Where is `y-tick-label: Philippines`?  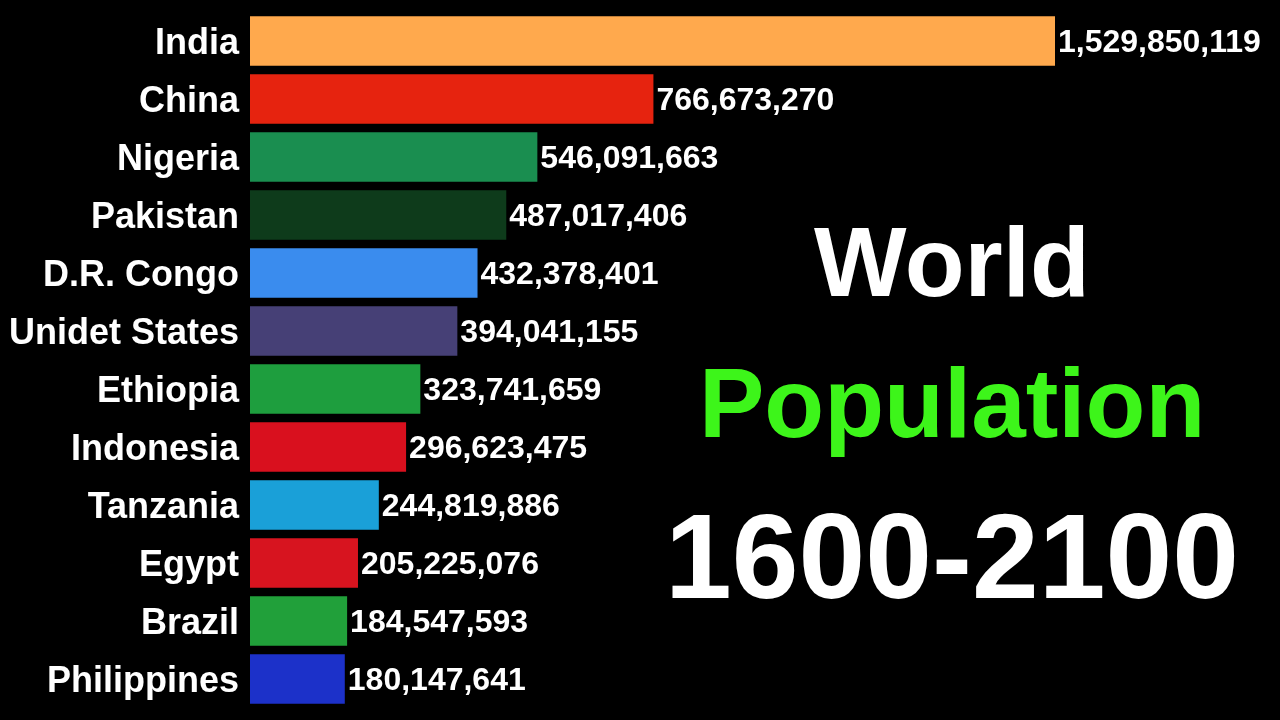
y-tick-label: Philippines is located at coordinates (142, 679).